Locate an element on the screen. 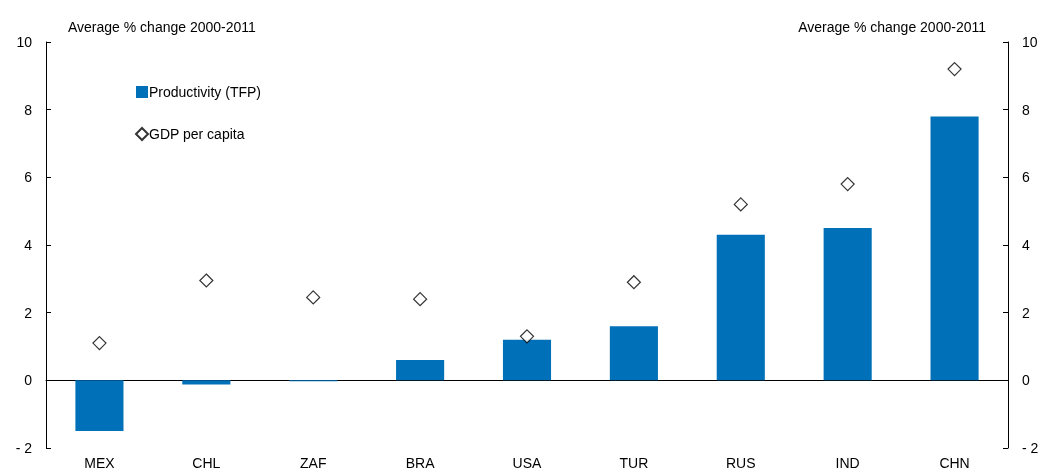 This screenshot has height=475, width=1054. y2-tick-label: 6 is located at coordinates (1026, 177).